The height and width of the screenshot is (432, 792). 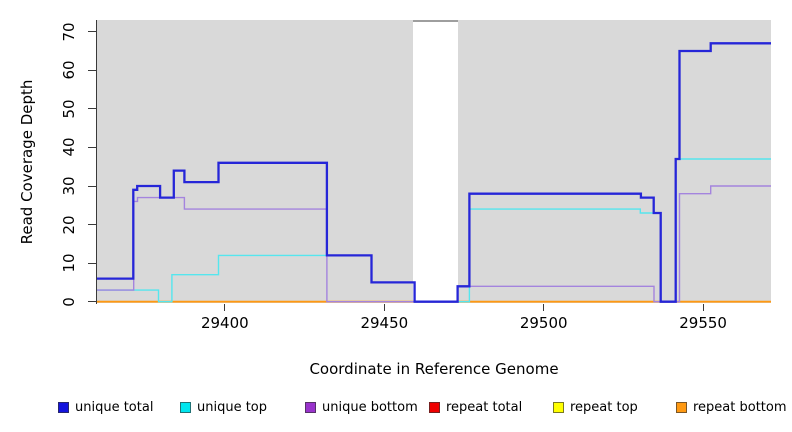 What do you see at coordinates (740, 407) in the screenshot?
I see `legend-label: repeat bottom` at bounding box center [740, 407].